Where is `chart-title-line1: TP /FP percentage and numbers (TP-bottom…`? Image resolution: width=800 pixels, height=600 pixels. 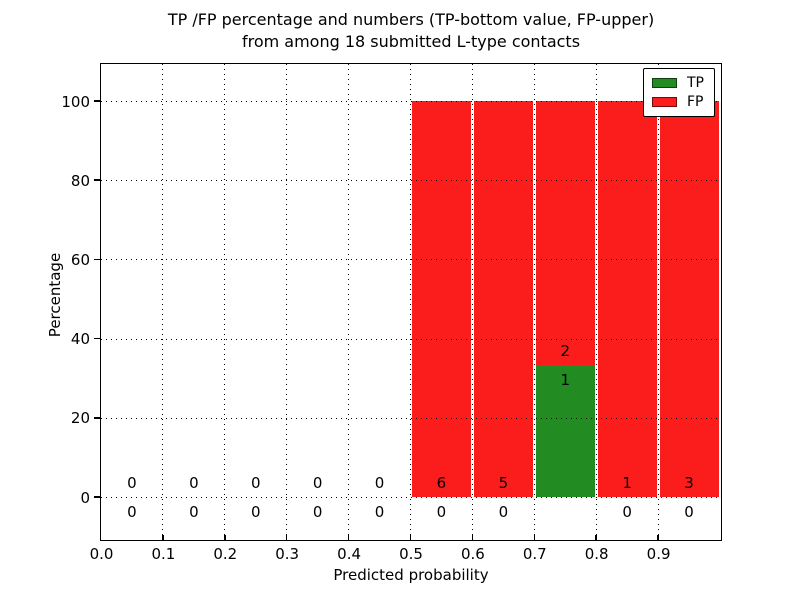 chart-title-line1: TP /FP percentage and numbers (TP-bottom… is located at coordinates (411, 19).